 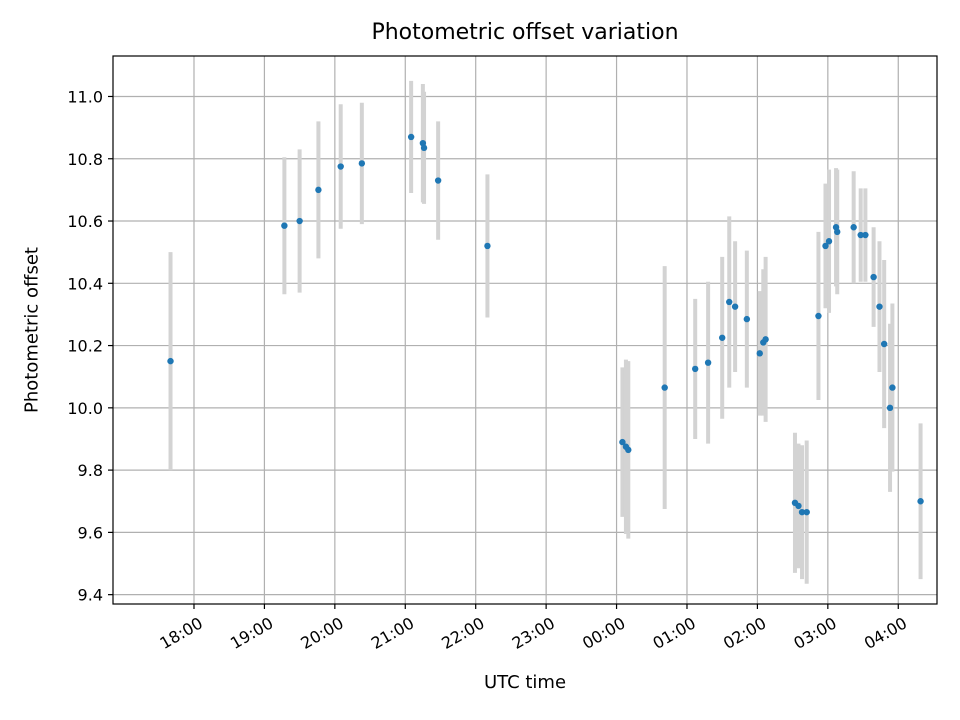 I want to click on x-tick-label: 04:00, so click(x=885, y=633).